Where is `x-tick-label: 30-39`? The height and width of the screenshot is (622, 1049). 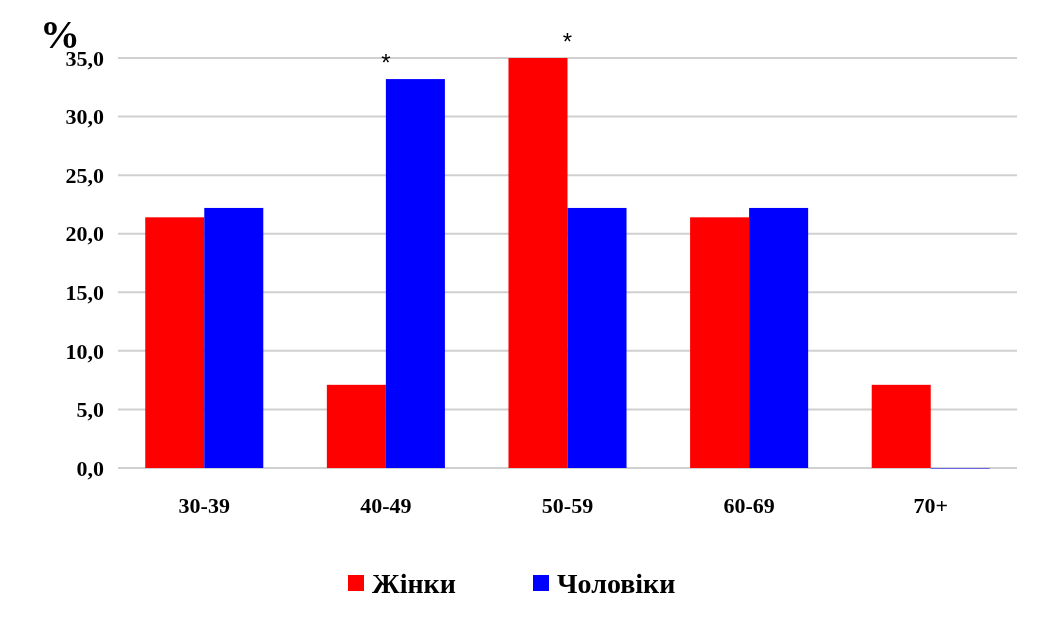 x-tick-label: 30-39 is located at coordinates (204, 505).